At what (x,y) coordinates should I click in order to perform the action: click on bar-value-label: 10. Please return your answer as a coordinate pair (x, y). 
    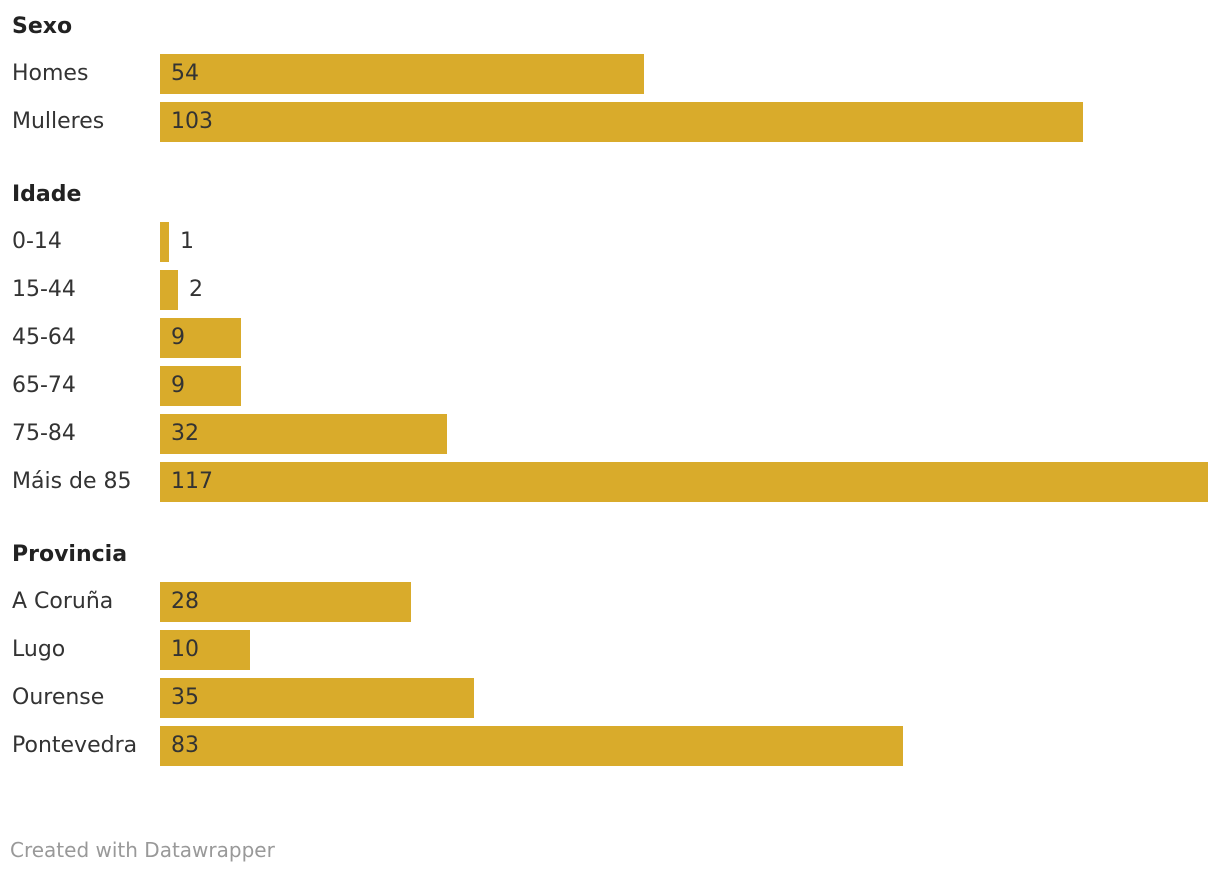
    Looking at the image, I should click on (185, 649).